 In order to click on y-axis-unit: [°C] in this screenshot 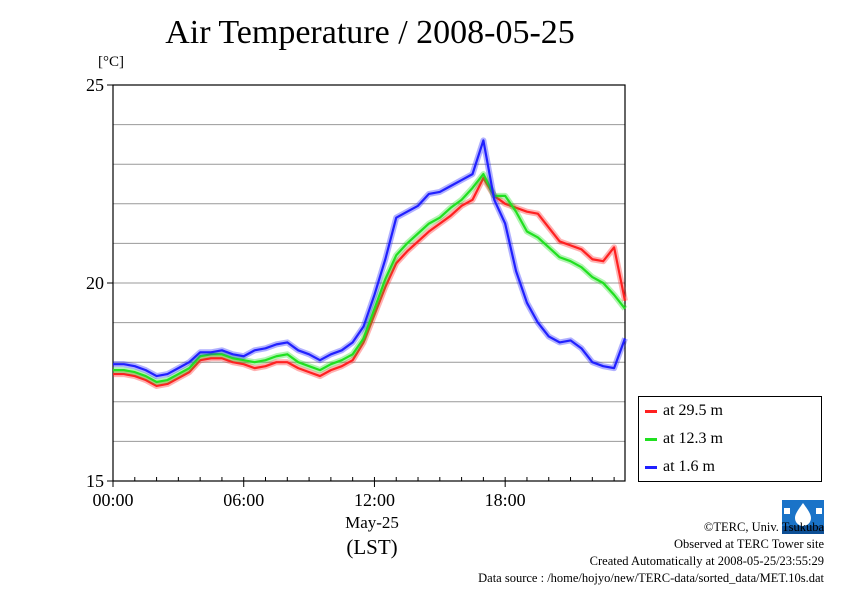, I will do `click(111, 62)`.